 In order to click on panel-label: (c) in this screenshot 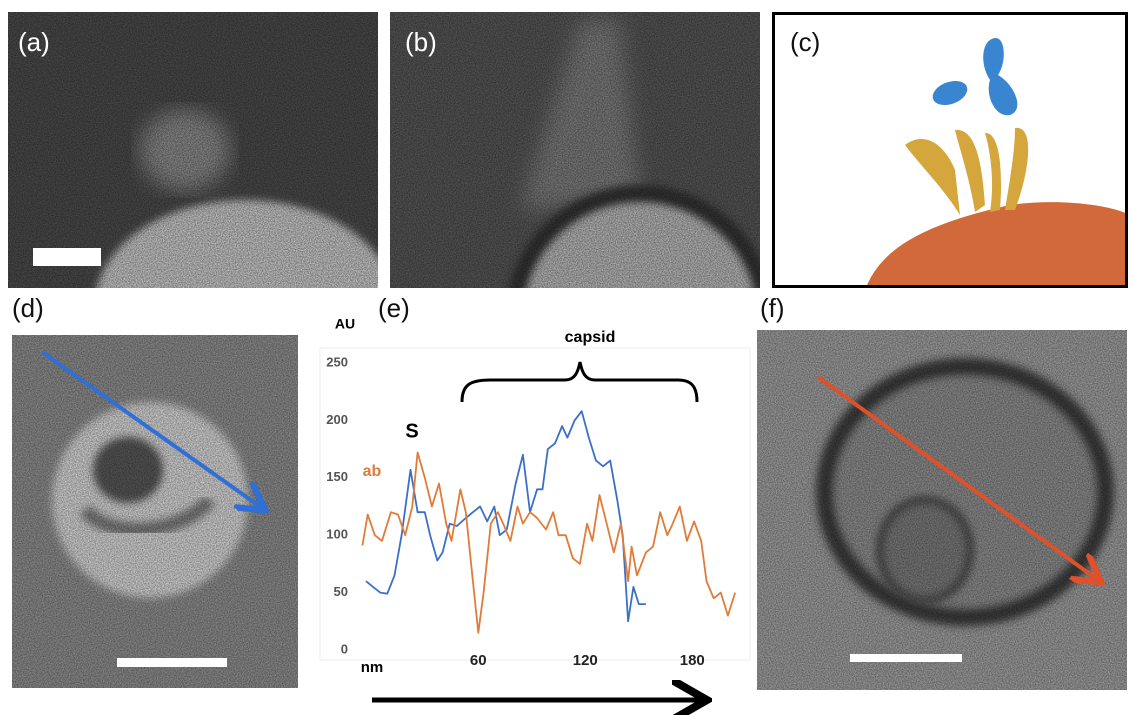, I will do `click(805, 42)`.